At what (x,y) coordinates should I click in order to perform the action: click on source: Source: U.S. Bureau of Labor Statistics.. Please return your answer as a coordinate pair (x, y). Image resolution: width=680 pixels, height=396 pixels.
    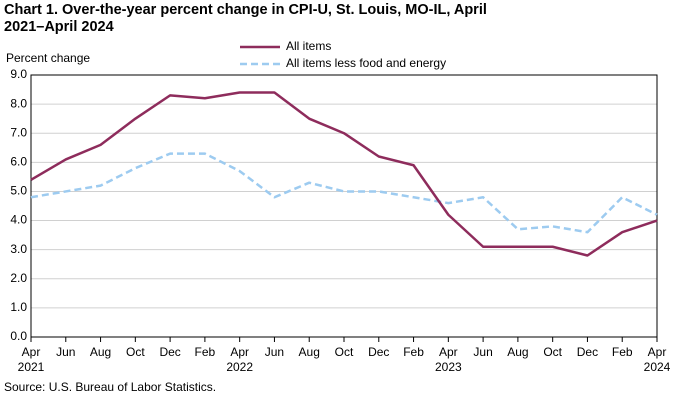
    Looking at the image, I should click on (110, 387).